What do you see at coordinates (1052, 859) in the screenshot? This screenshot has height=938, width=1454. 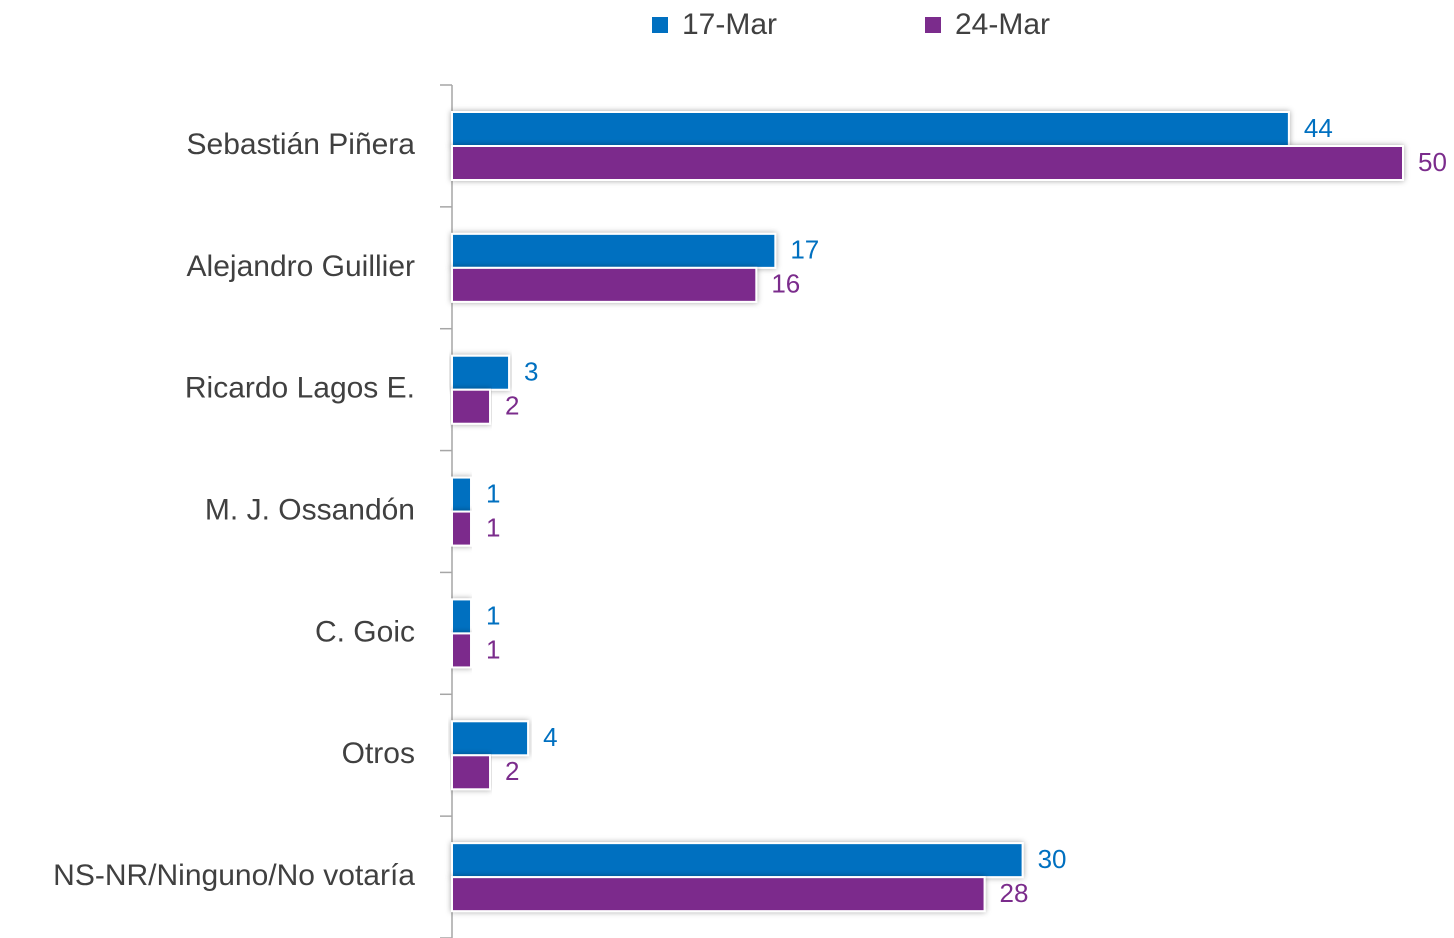 I see `value-label: 30` at bounding box center [1052, 859].